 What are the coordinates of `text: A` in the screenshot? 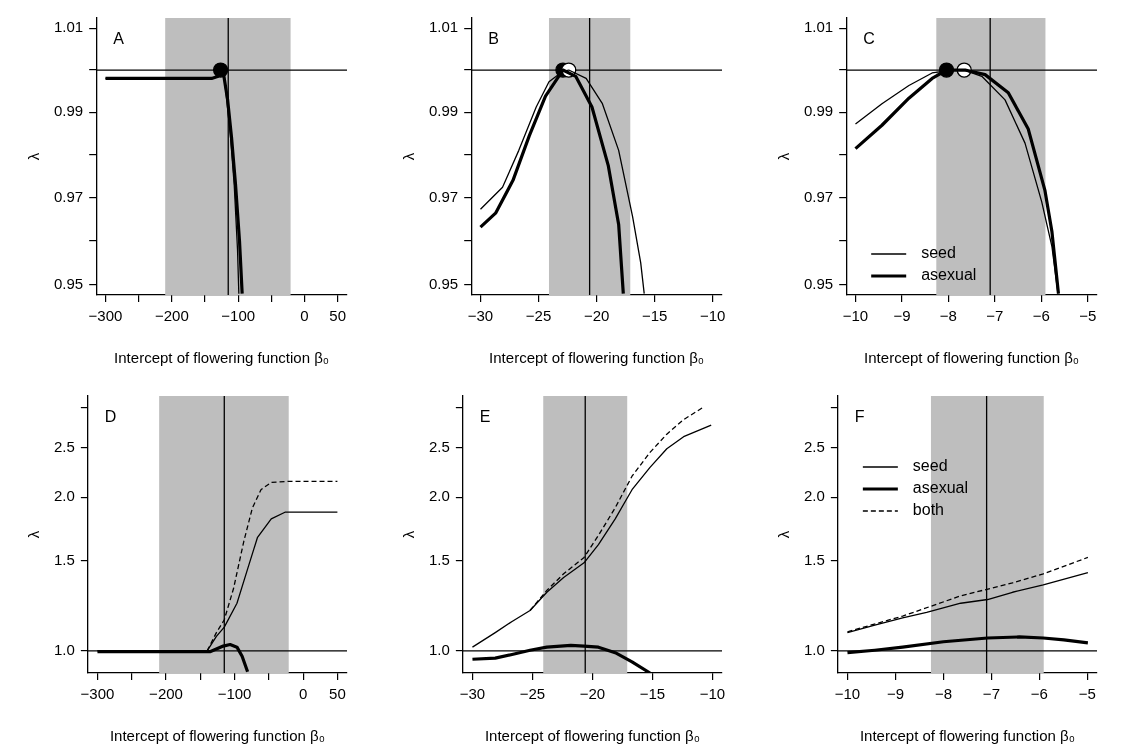 It's located at (119, 39).